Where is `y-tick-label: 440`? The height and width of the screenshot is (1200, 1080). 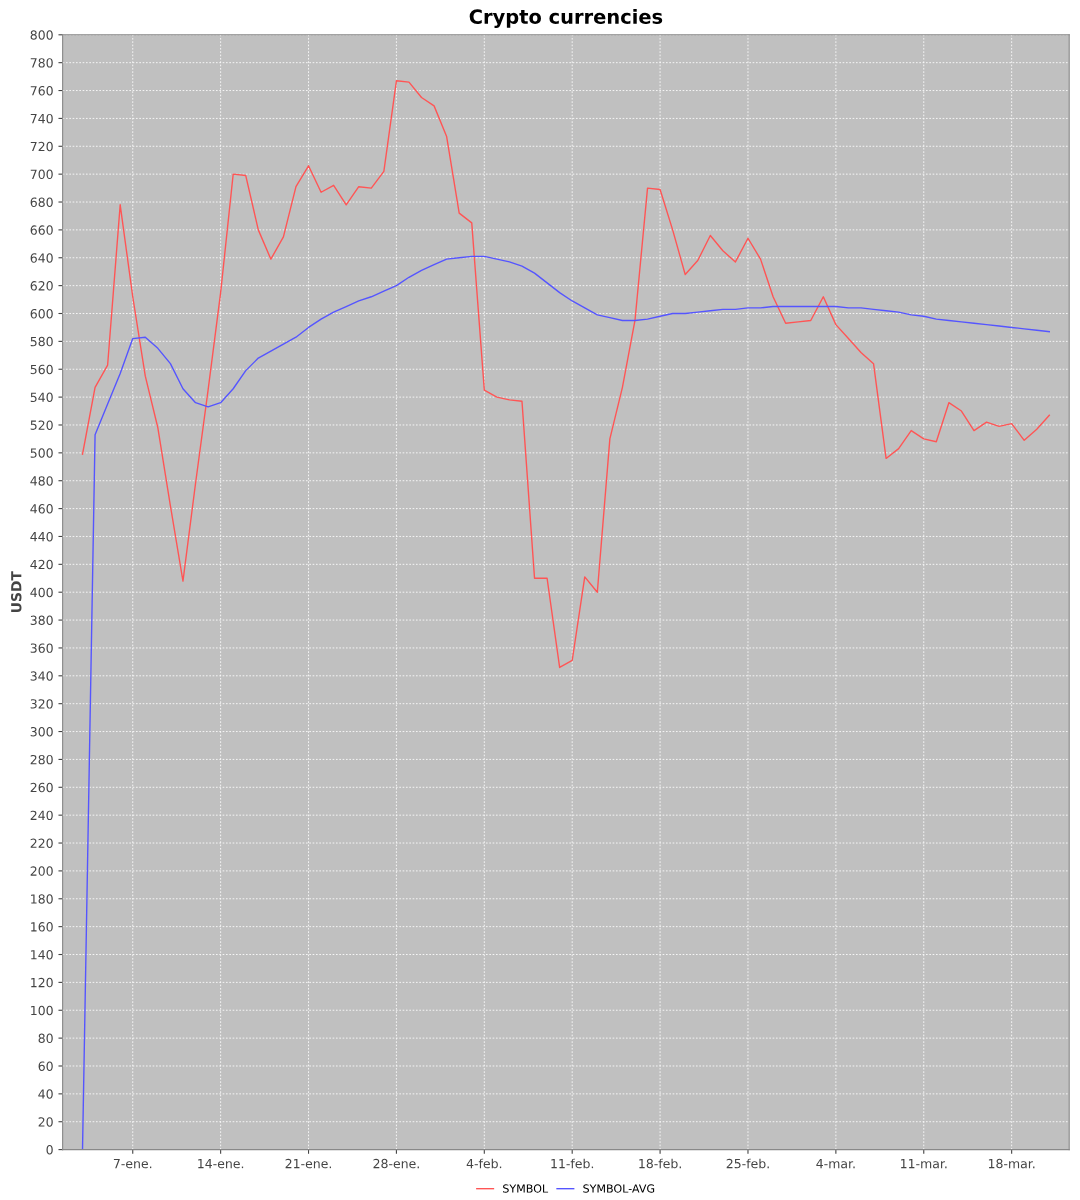
y-tick-label: 440 is located at coordinates (41, 536).